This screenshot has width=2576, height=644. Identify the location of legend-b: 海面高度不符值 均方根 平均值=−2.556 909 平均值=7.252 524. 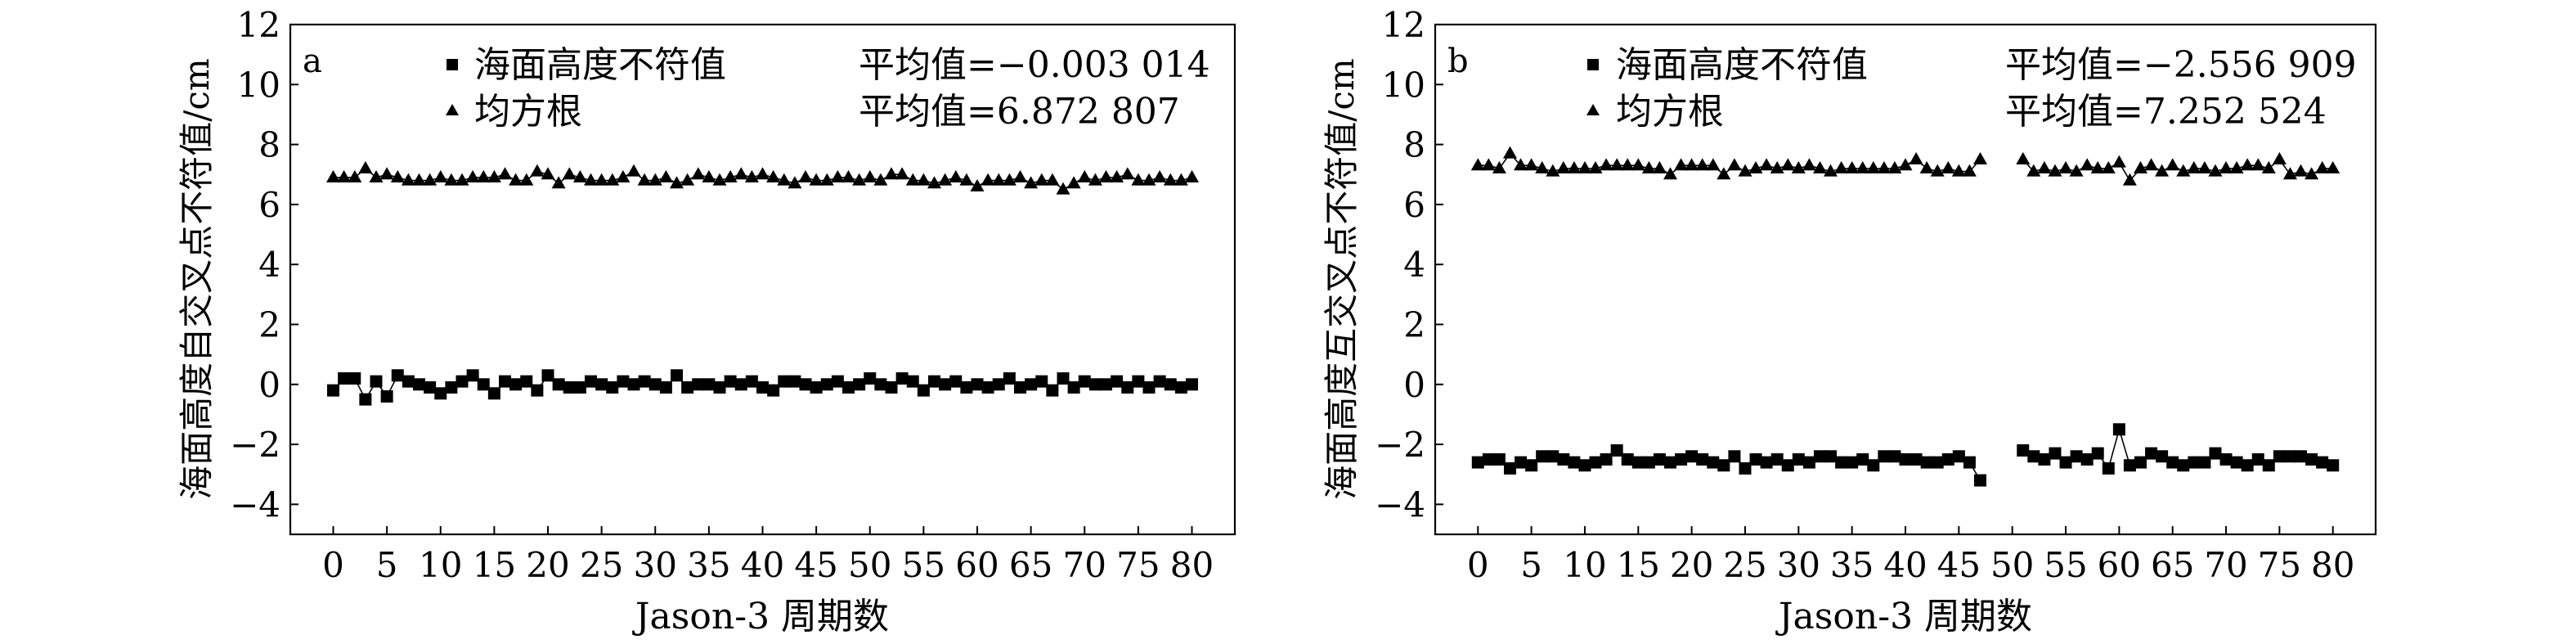
(1971, 88).